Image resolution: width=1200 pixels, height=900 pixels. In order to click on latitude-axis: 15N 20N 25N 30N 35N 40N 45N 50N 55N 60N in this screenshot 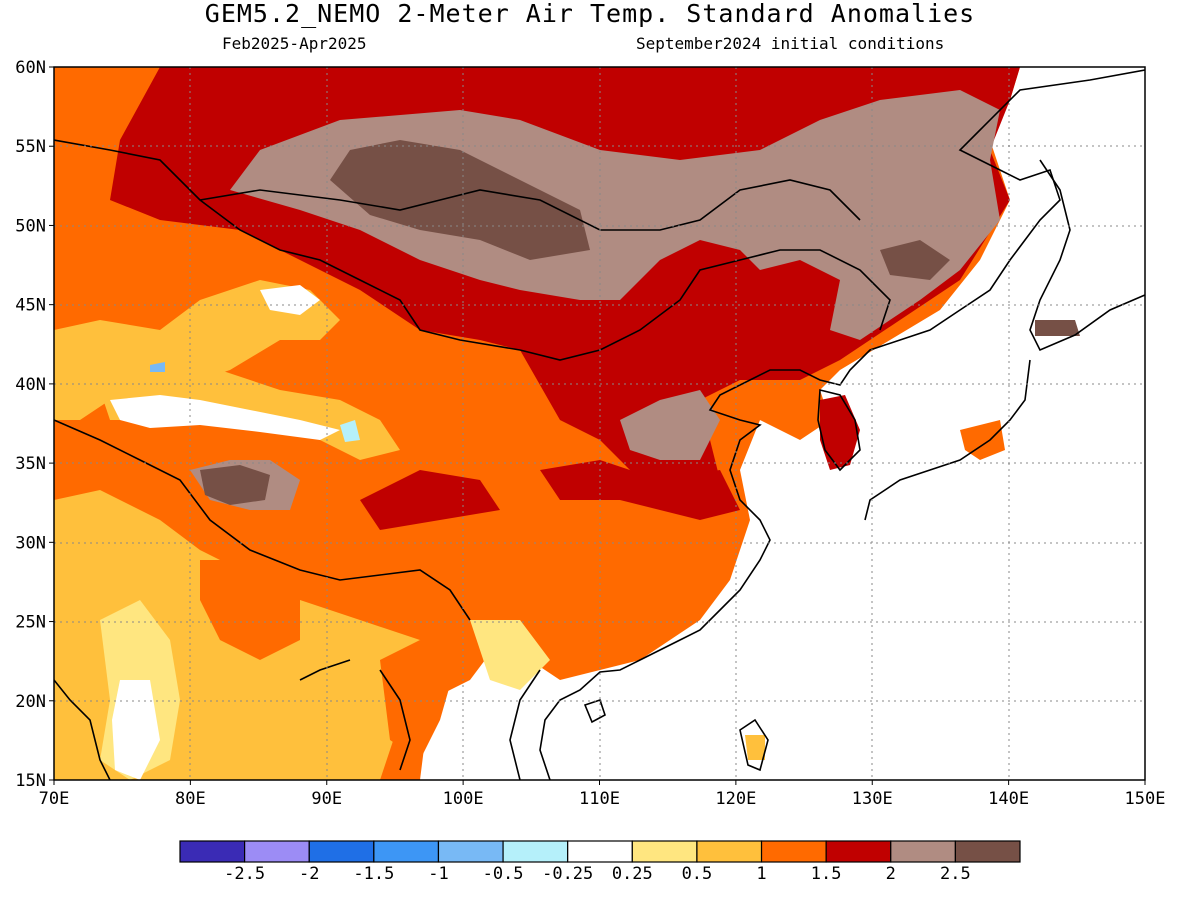, I will do `click(34, 424)`.